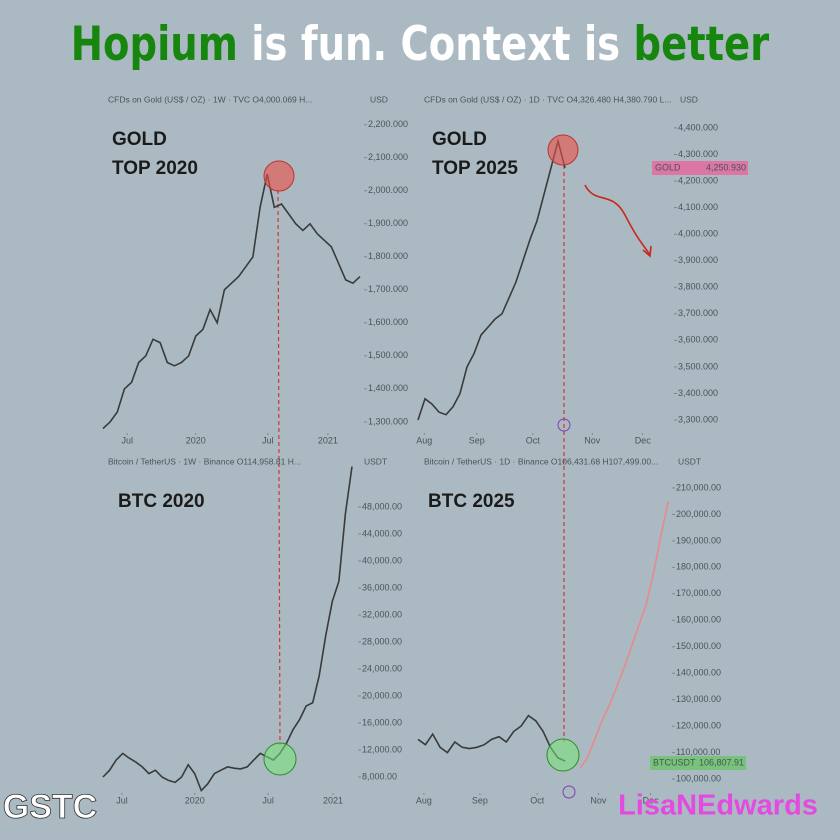  Describe the element at coordinates (388, 190) in the screenshot. I see `y-tick-label: 2,000.000` at that location.